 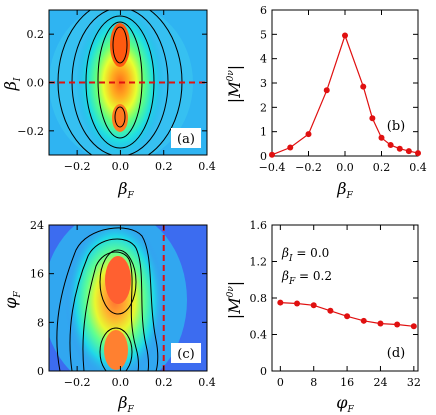 What do you see at coordinates (37, 225) in the screenshot?
I see `y-tick-label: 24` at bounding box center [37, 225].